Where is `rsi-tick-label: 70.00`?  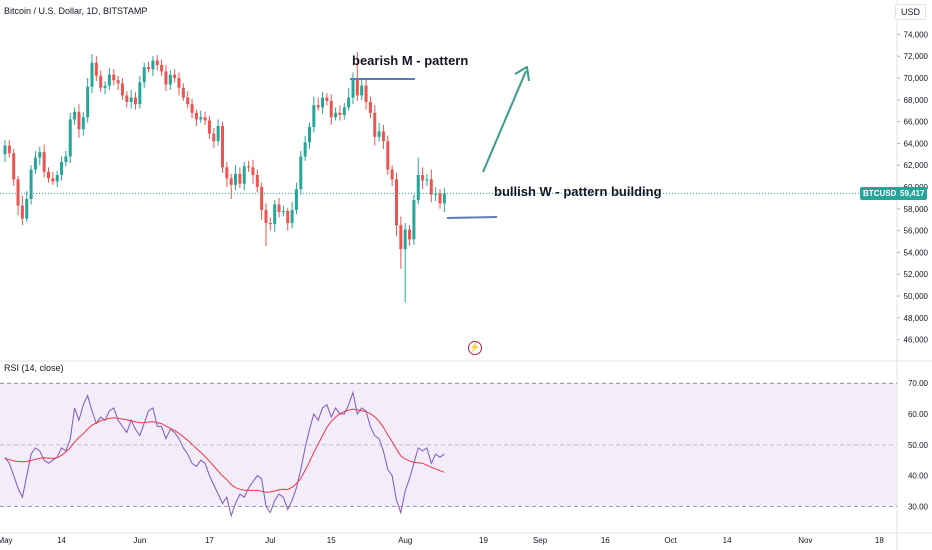 rsi-tick-label: 70.00 is located at coordinates (918, 383).